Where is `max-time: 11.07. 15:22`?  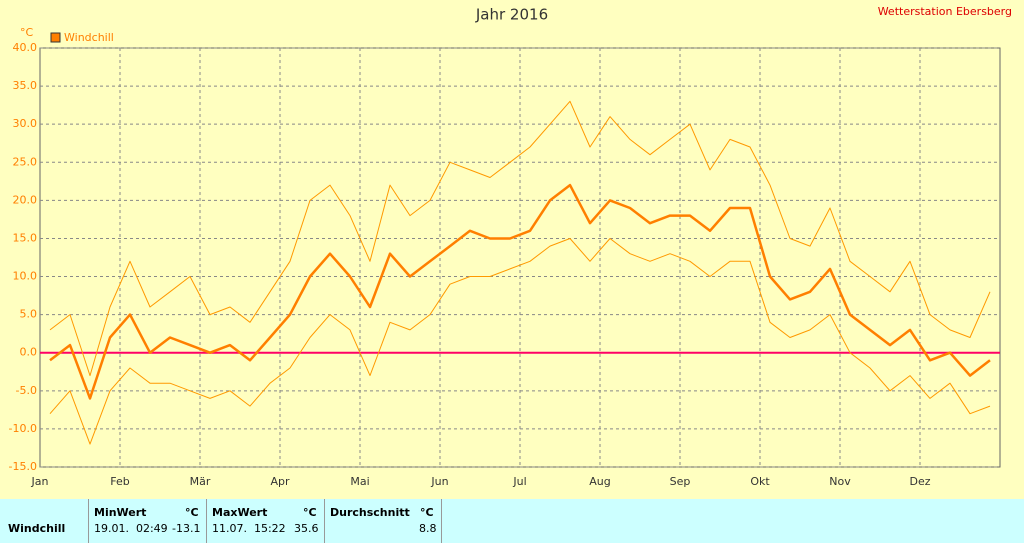
max-time: 11.07. 15:22 is located at coordinates (249, 528).